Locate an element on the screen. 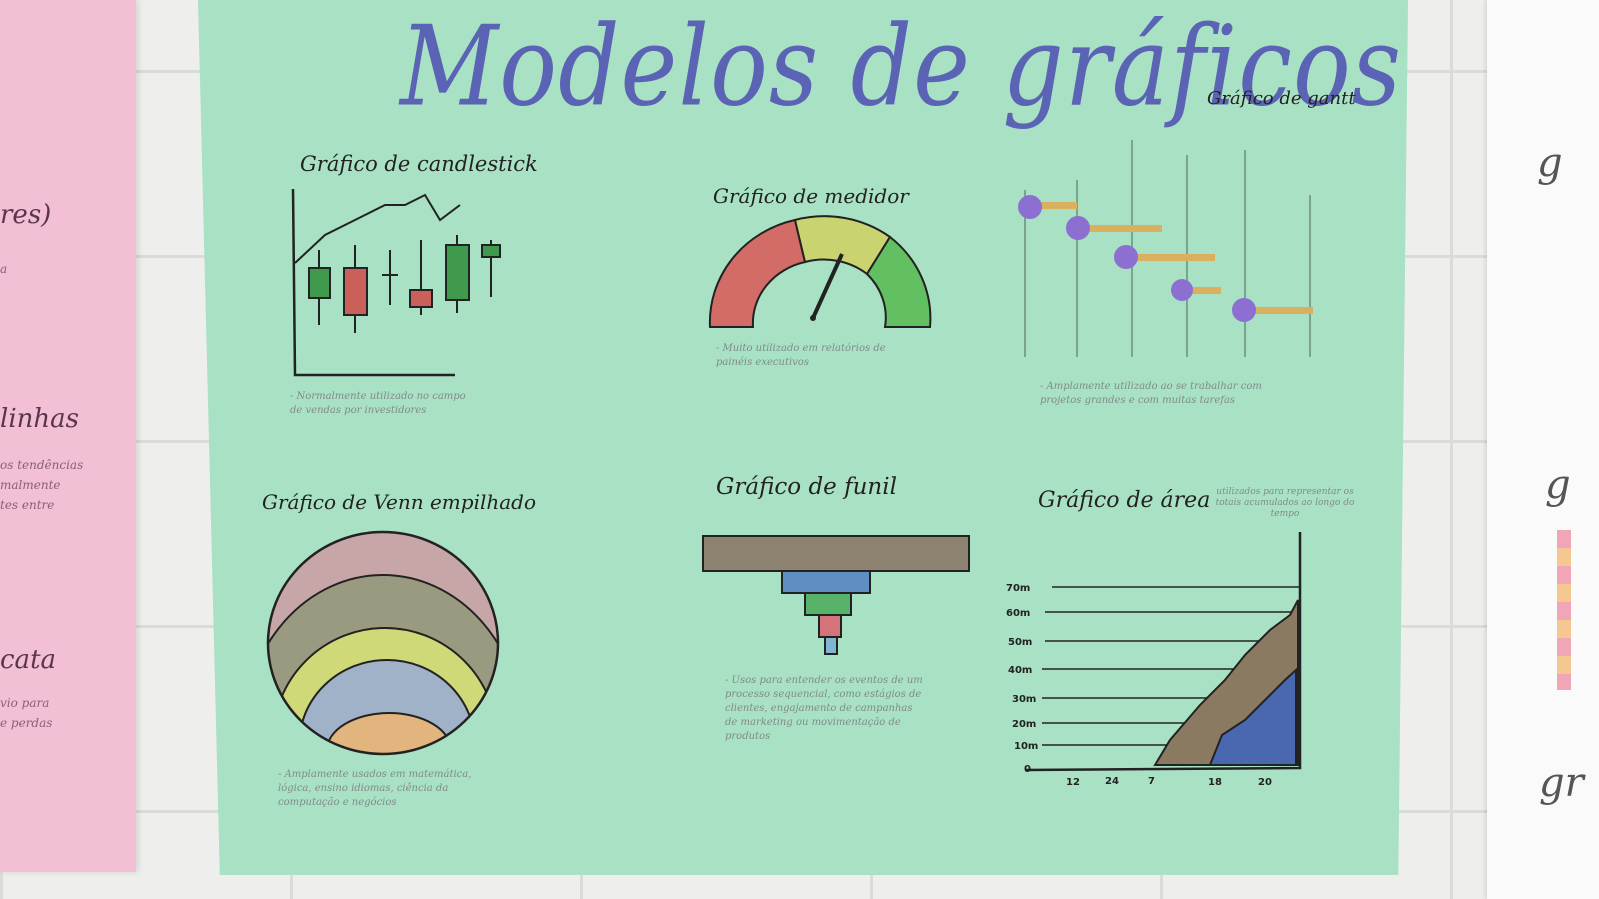 Image resolution: width=1599 pixels, height=899 pixels. candlestick-axes is located at coordinates (373, 282).